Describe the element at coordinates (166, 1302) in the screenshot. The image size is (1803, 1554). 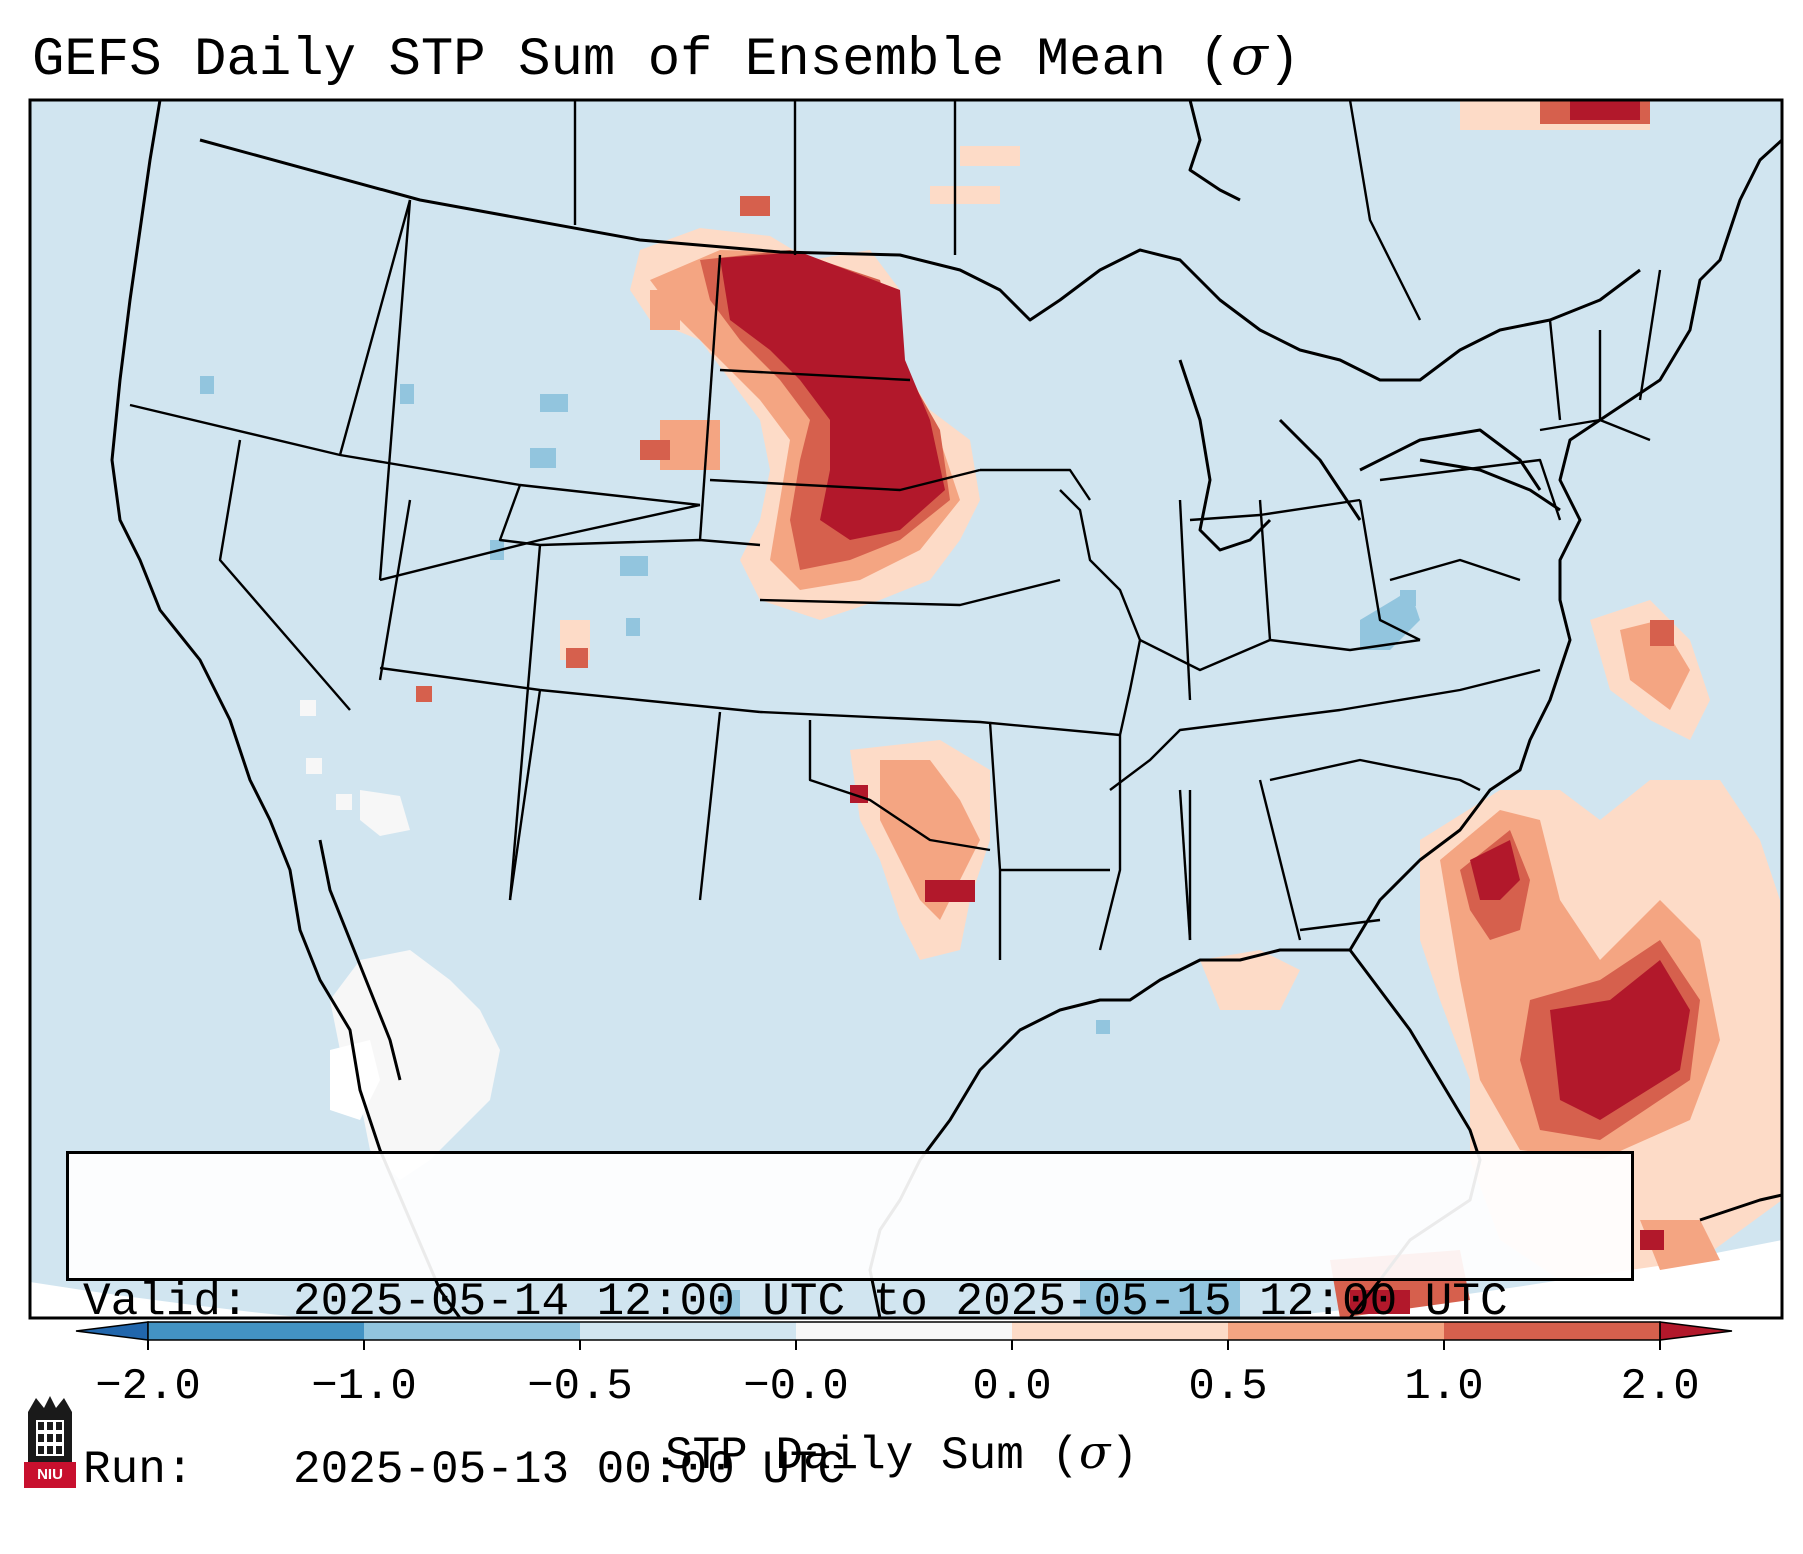
I see `valid-label: Valid:` at that location.